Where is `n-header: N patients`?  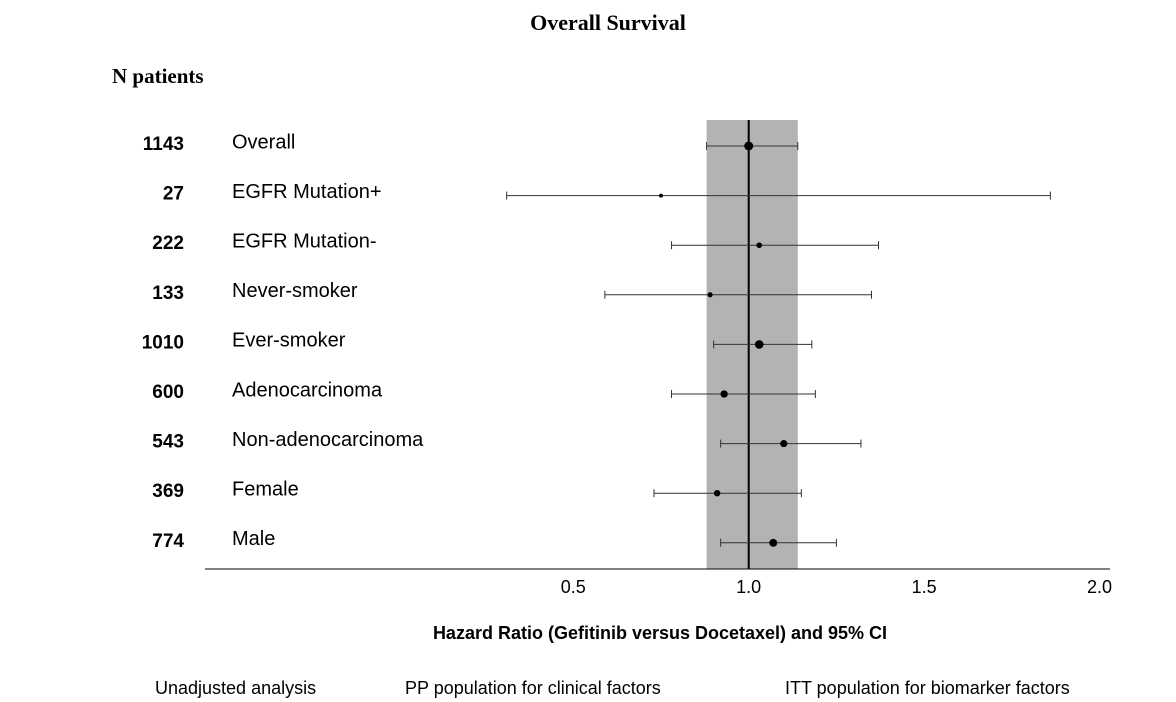 n-header: N patients is located at coordinates (158, 76).